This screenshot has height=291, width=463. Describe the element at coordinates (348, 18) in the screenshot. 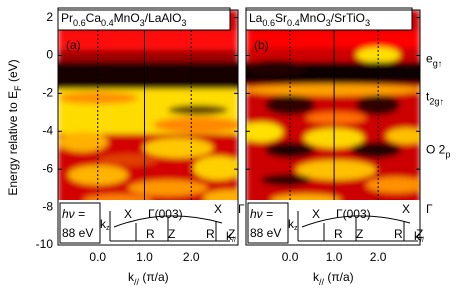

I see `panel-title-part: /SrTiO` at that location.